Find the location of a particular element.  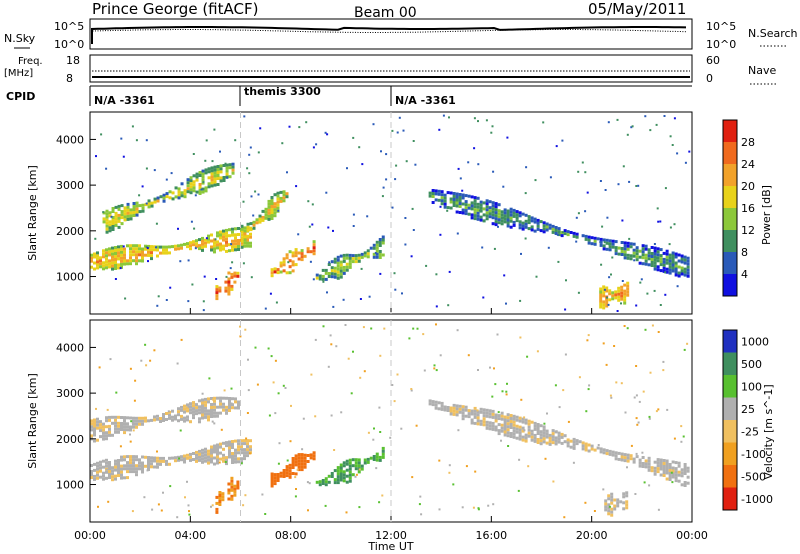

power-y-tick-label-3: 4000 is located at coordinates (70, 139).